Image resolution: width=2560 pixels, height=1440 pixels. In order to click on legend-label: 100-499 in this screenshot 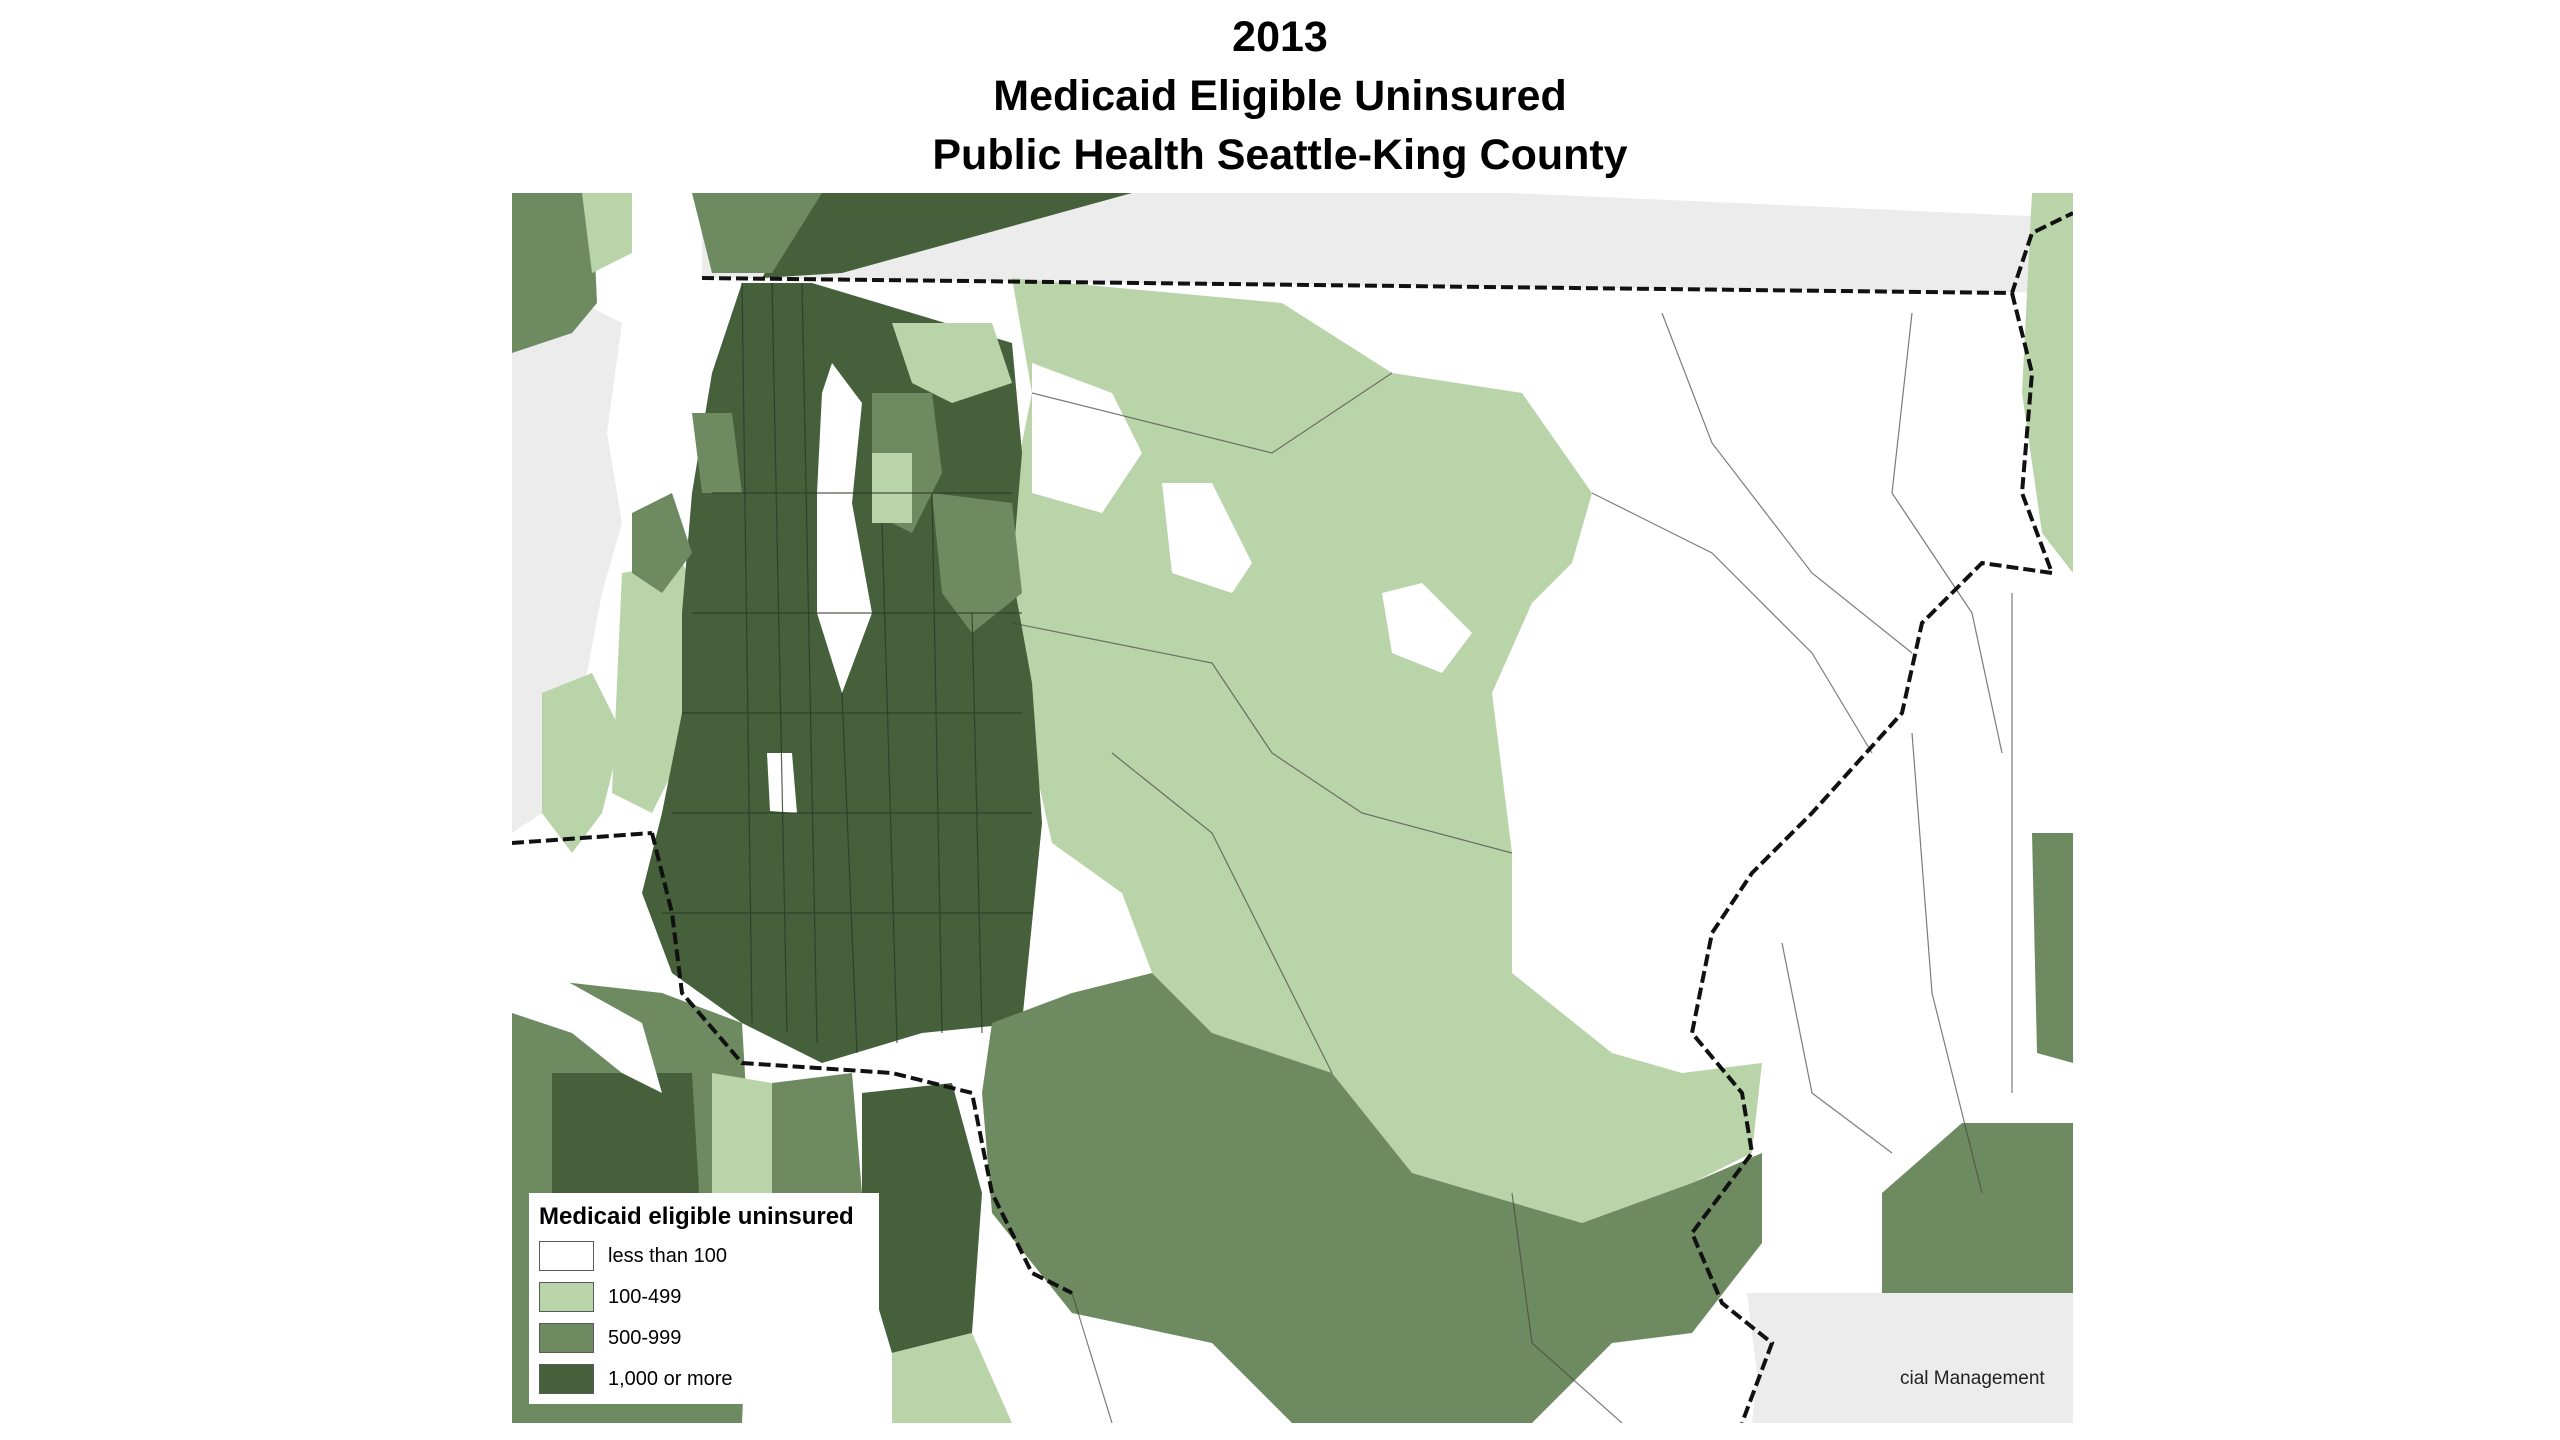, I will do `click(645, 1297)`.